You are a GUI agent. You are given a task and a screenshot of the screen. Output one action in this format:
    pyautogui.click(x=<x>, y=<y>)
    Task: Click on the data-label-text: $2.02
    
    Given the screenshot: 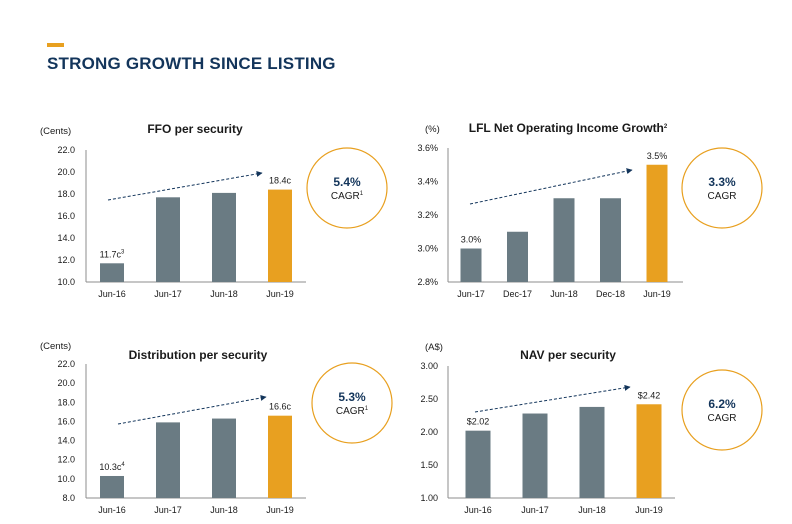 What is the action you would take?
    pyautogui.click(x=478, y=422)
    